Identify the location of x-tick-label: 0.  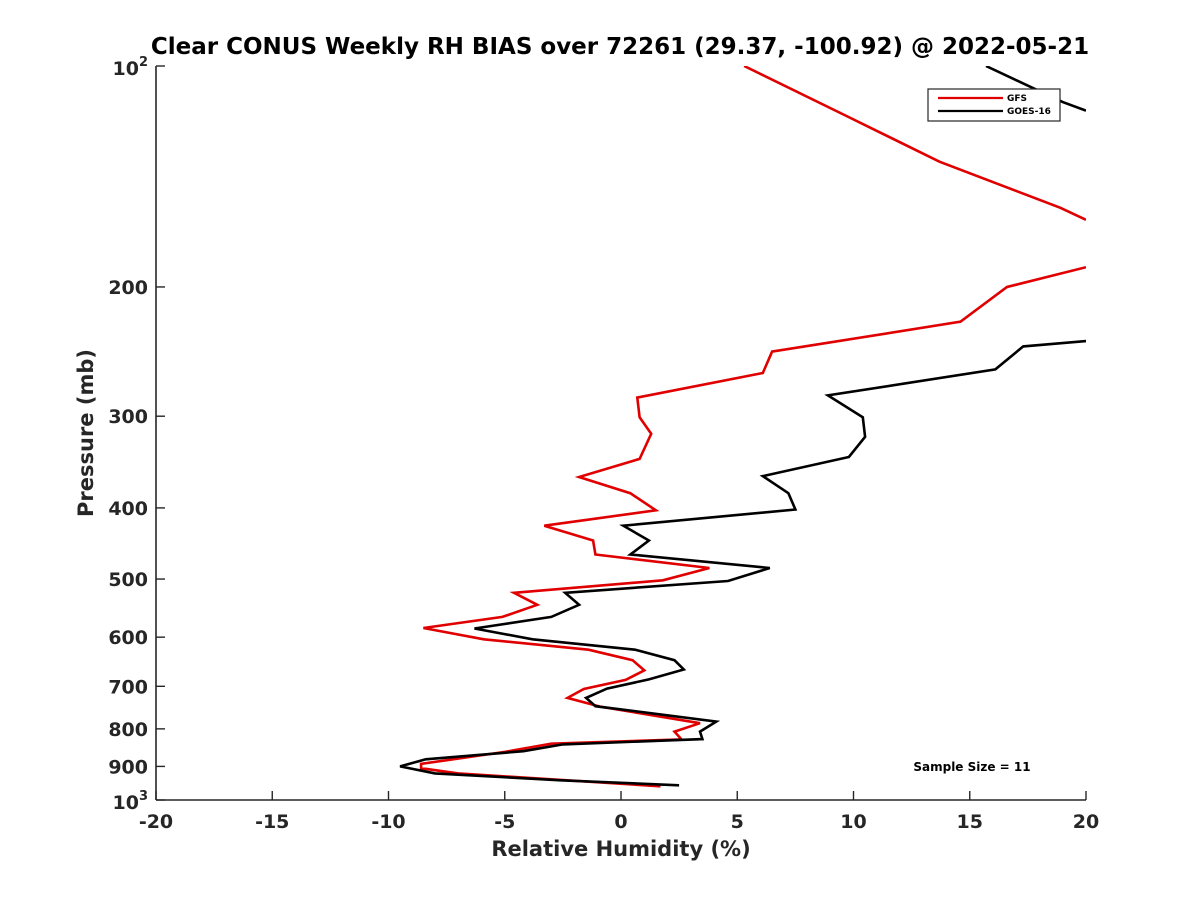
(620, 822).